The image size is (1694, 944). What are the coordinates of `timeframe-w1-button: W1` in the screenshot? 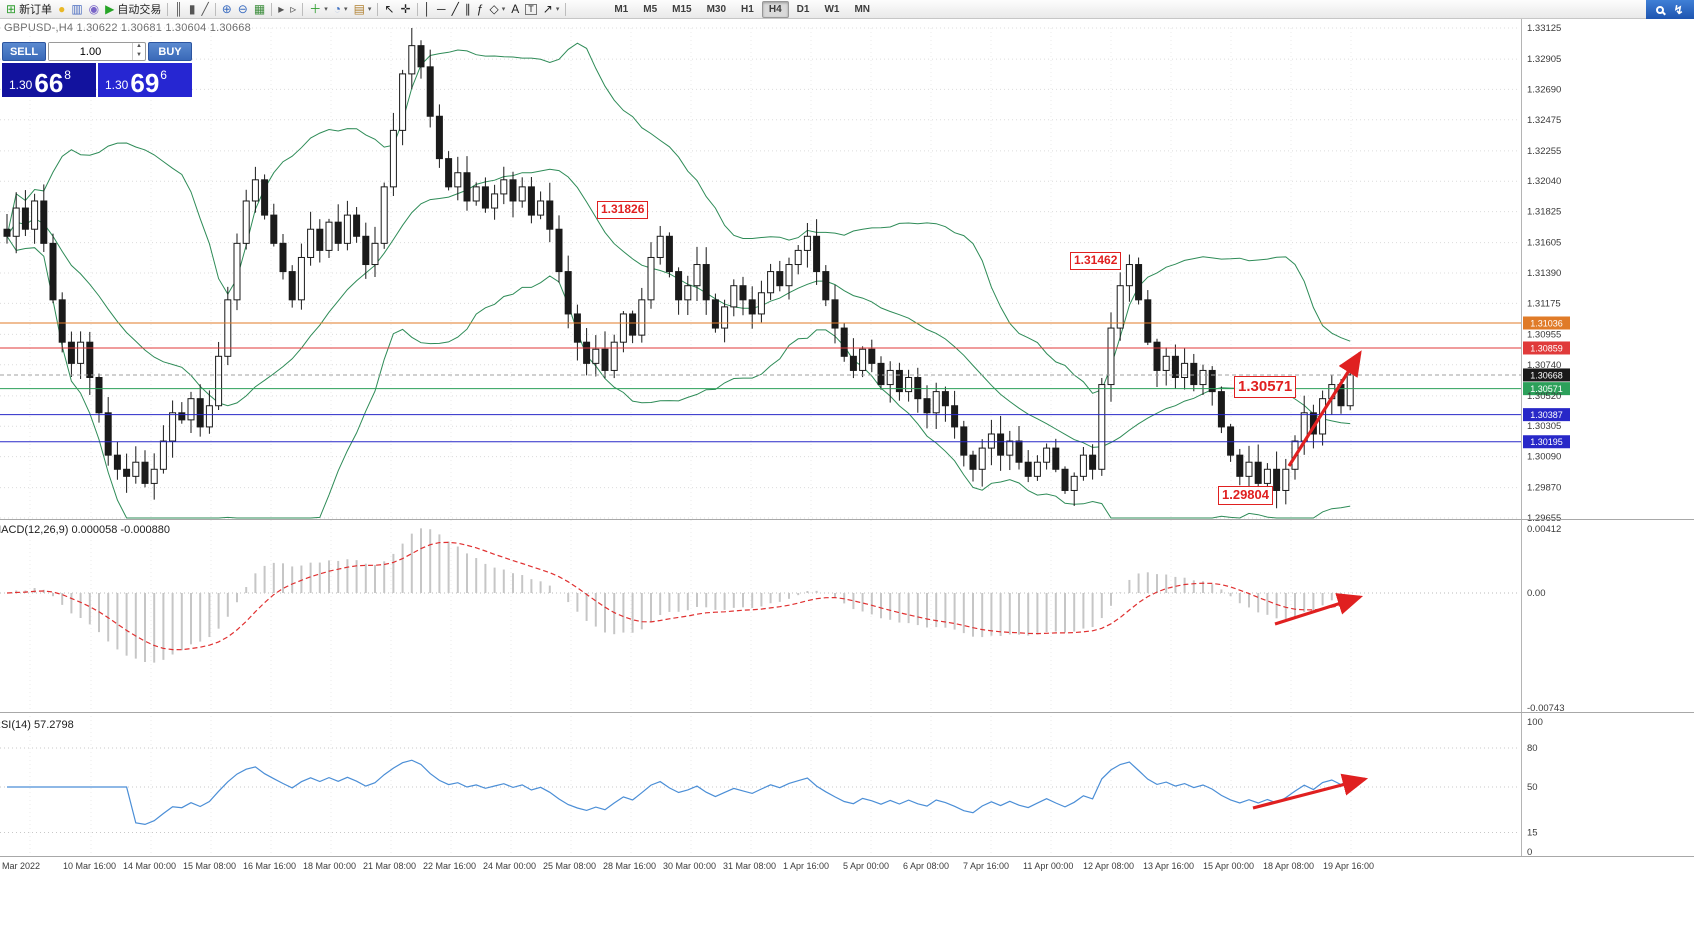 It's located at (832, 9).